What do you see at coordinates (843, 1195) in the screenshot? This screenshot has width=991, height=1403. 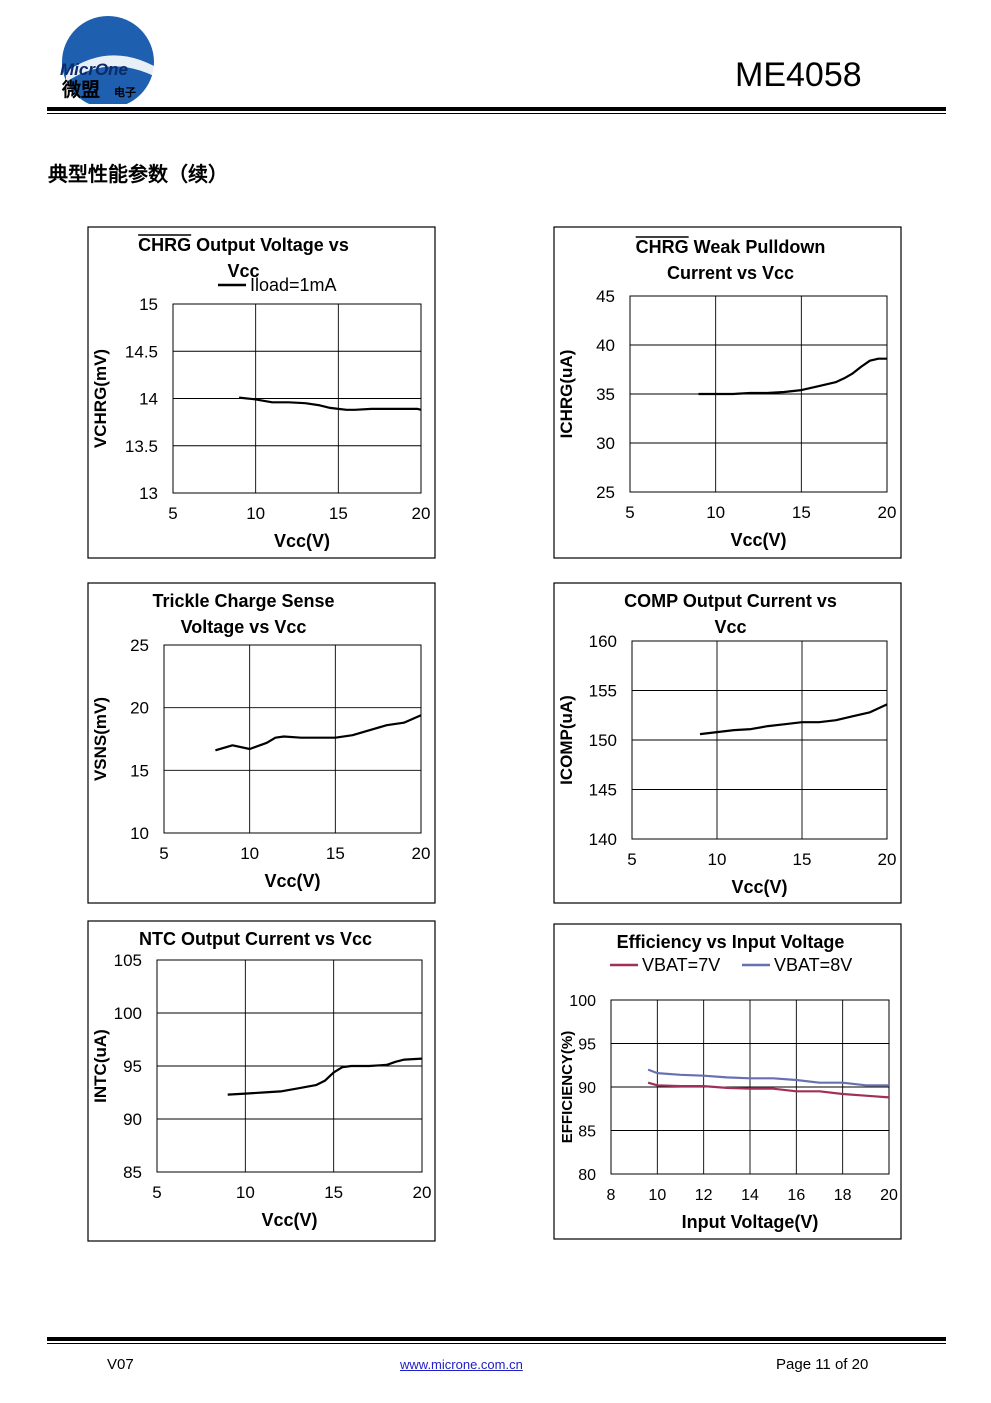 I see `x-tick-label: 18` at bounding box center [843, 1195].